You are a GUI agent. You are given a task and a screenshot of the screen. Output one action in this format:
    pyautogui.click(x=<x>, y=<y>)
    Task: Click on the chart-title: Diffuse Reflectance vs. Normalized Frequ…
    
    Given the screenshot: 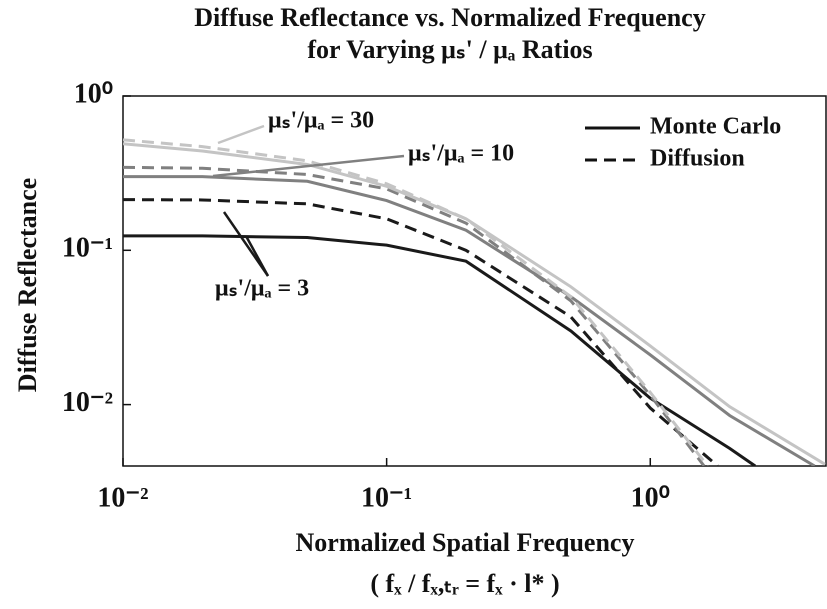 What is the action you would take?
    pyautogui.click(x=449, y=17)
    